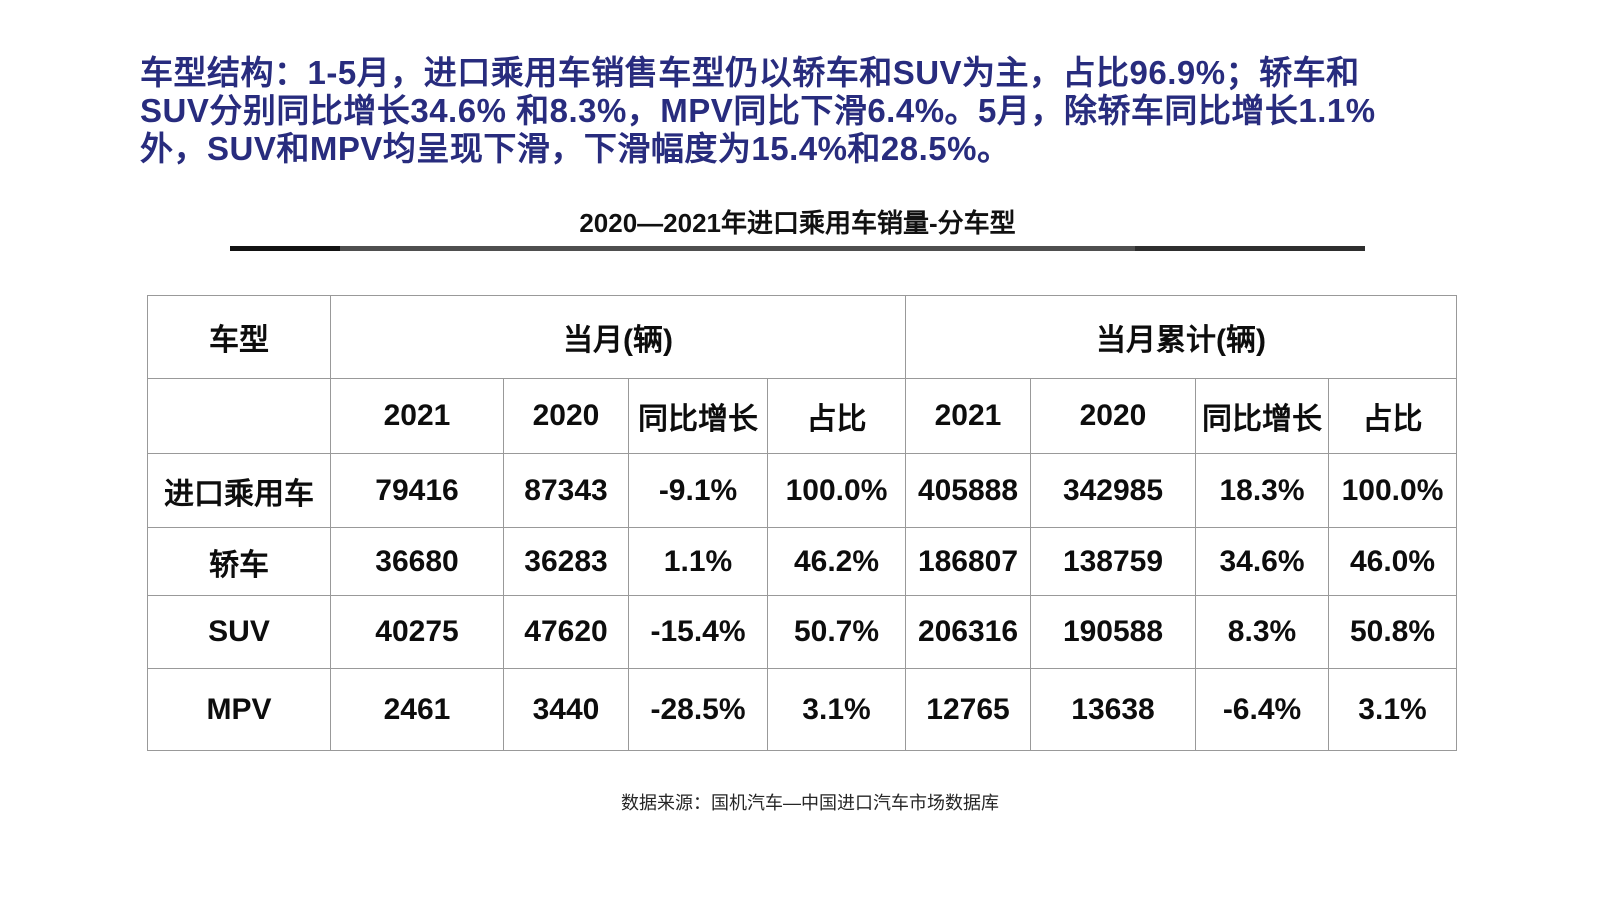 Image resolution: width=1600 pixels, height=899 pixels. Describe the element at coordinates (575, 148) in the screenshot. I see `headline-line-3: 外，SUV和MPV均呈现下滑，下滑幅度为15.4%和28.5%。` at that location.